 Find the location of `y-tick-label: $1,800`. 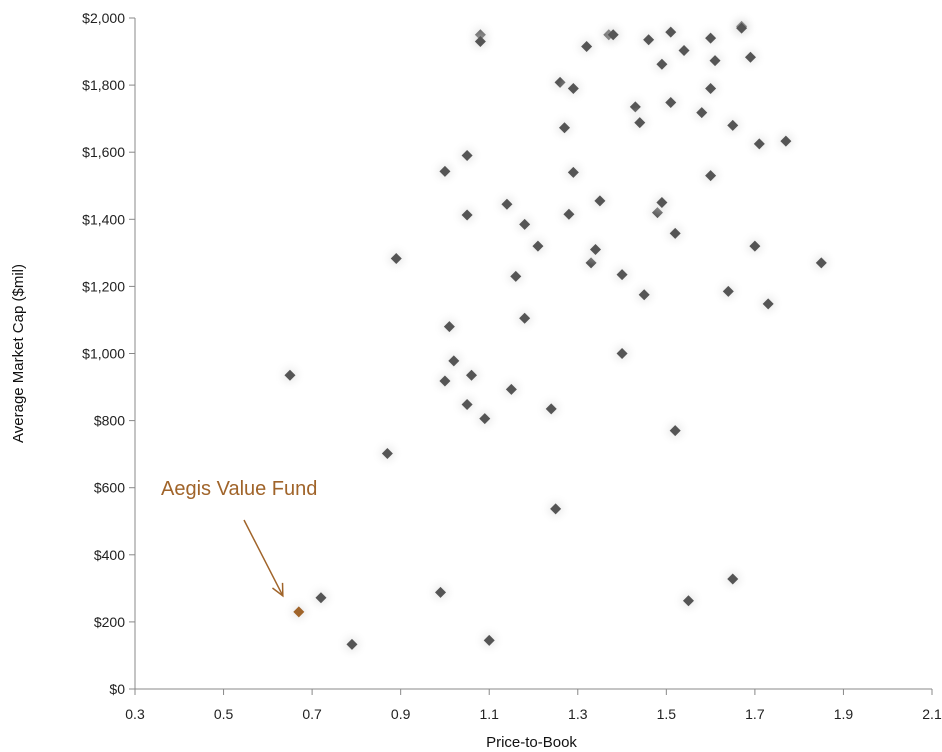

y-tick-label: $1,800 is located at coordinates (103, 85).